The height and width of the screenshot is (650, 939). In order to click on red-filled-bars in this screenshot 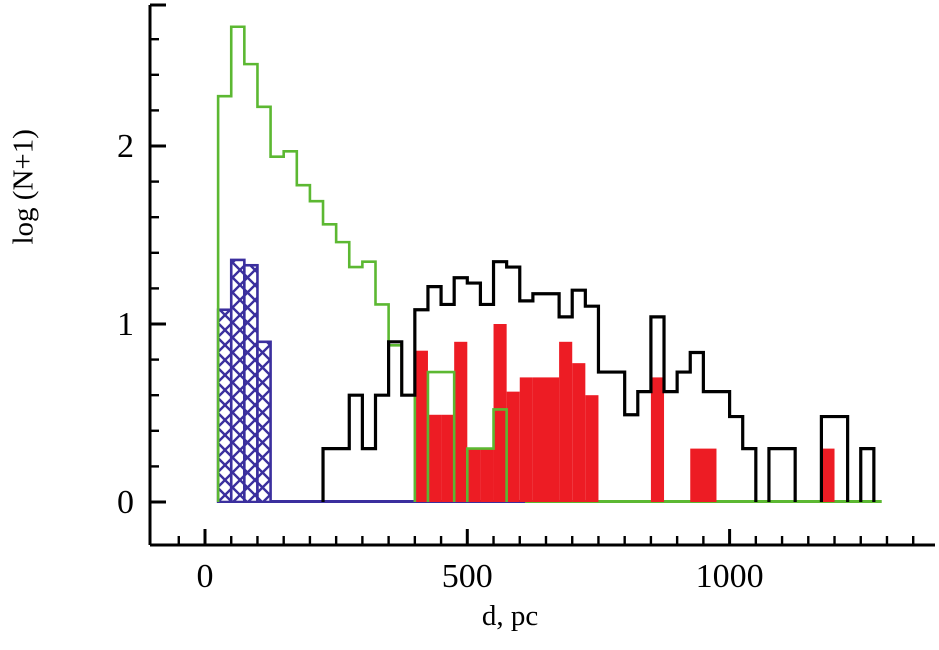, I will do `click(624, 413)`.